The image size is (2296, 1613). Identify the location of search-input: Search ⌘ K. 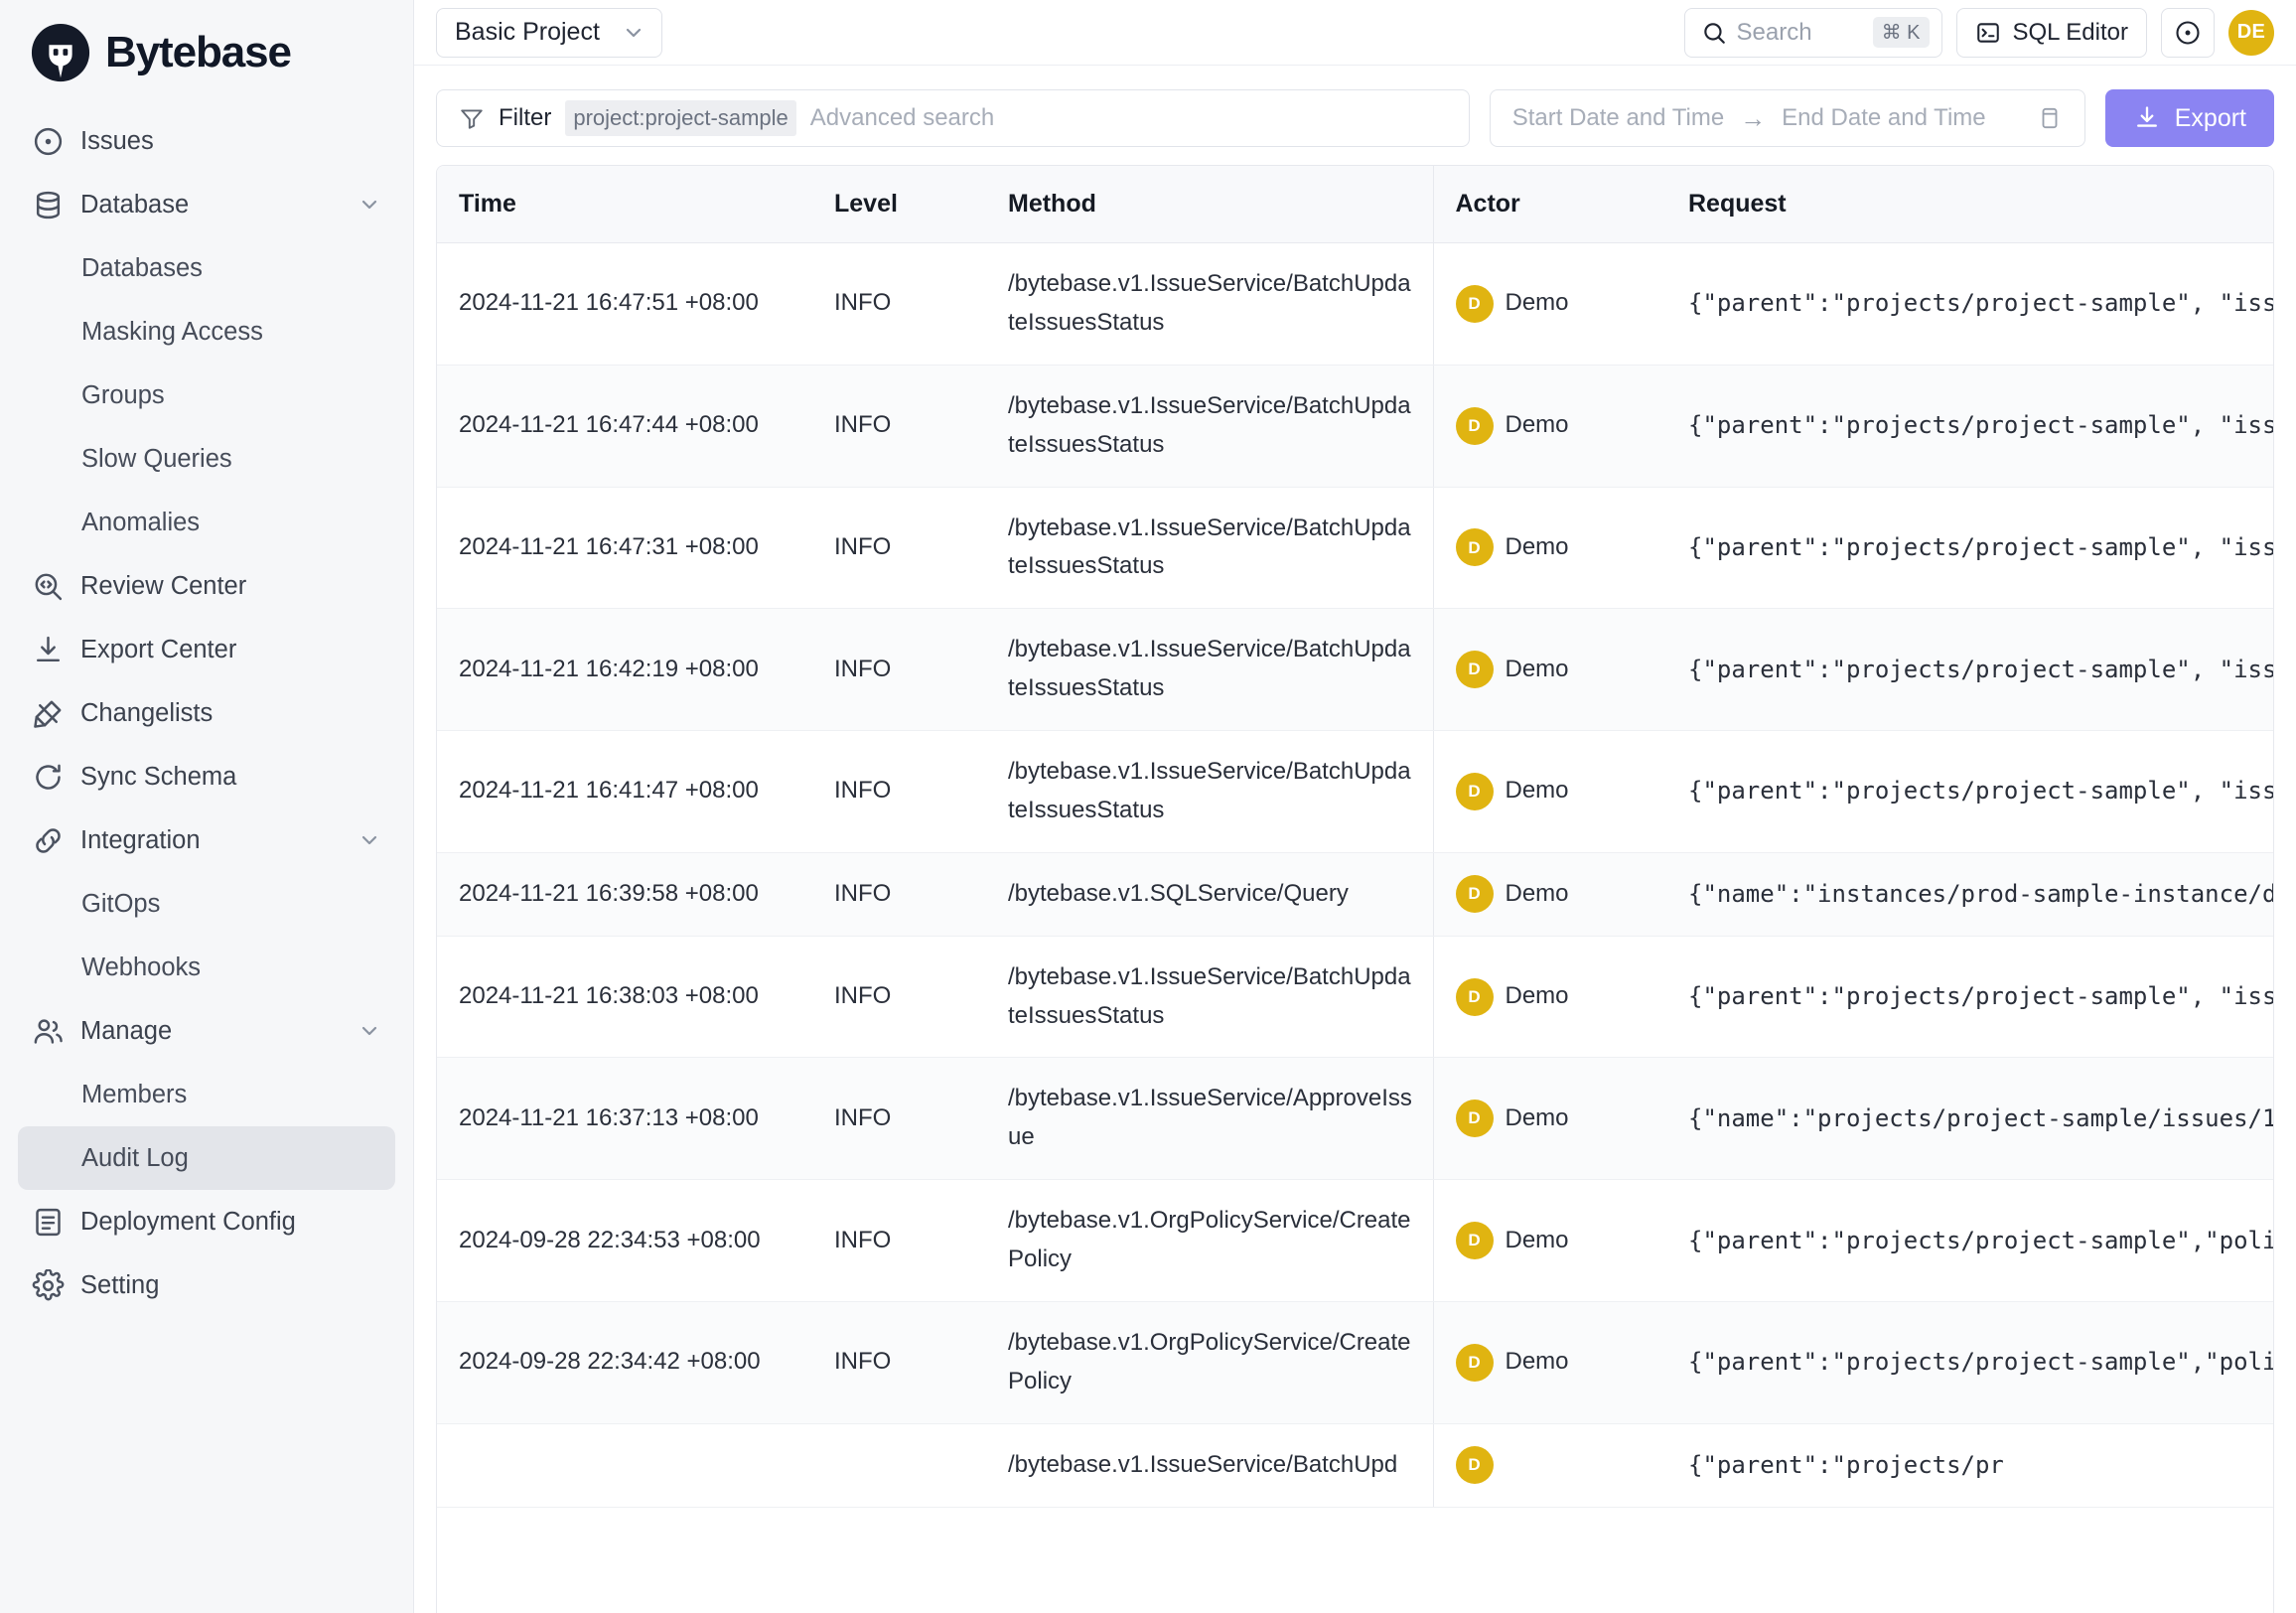
(1812, 32).